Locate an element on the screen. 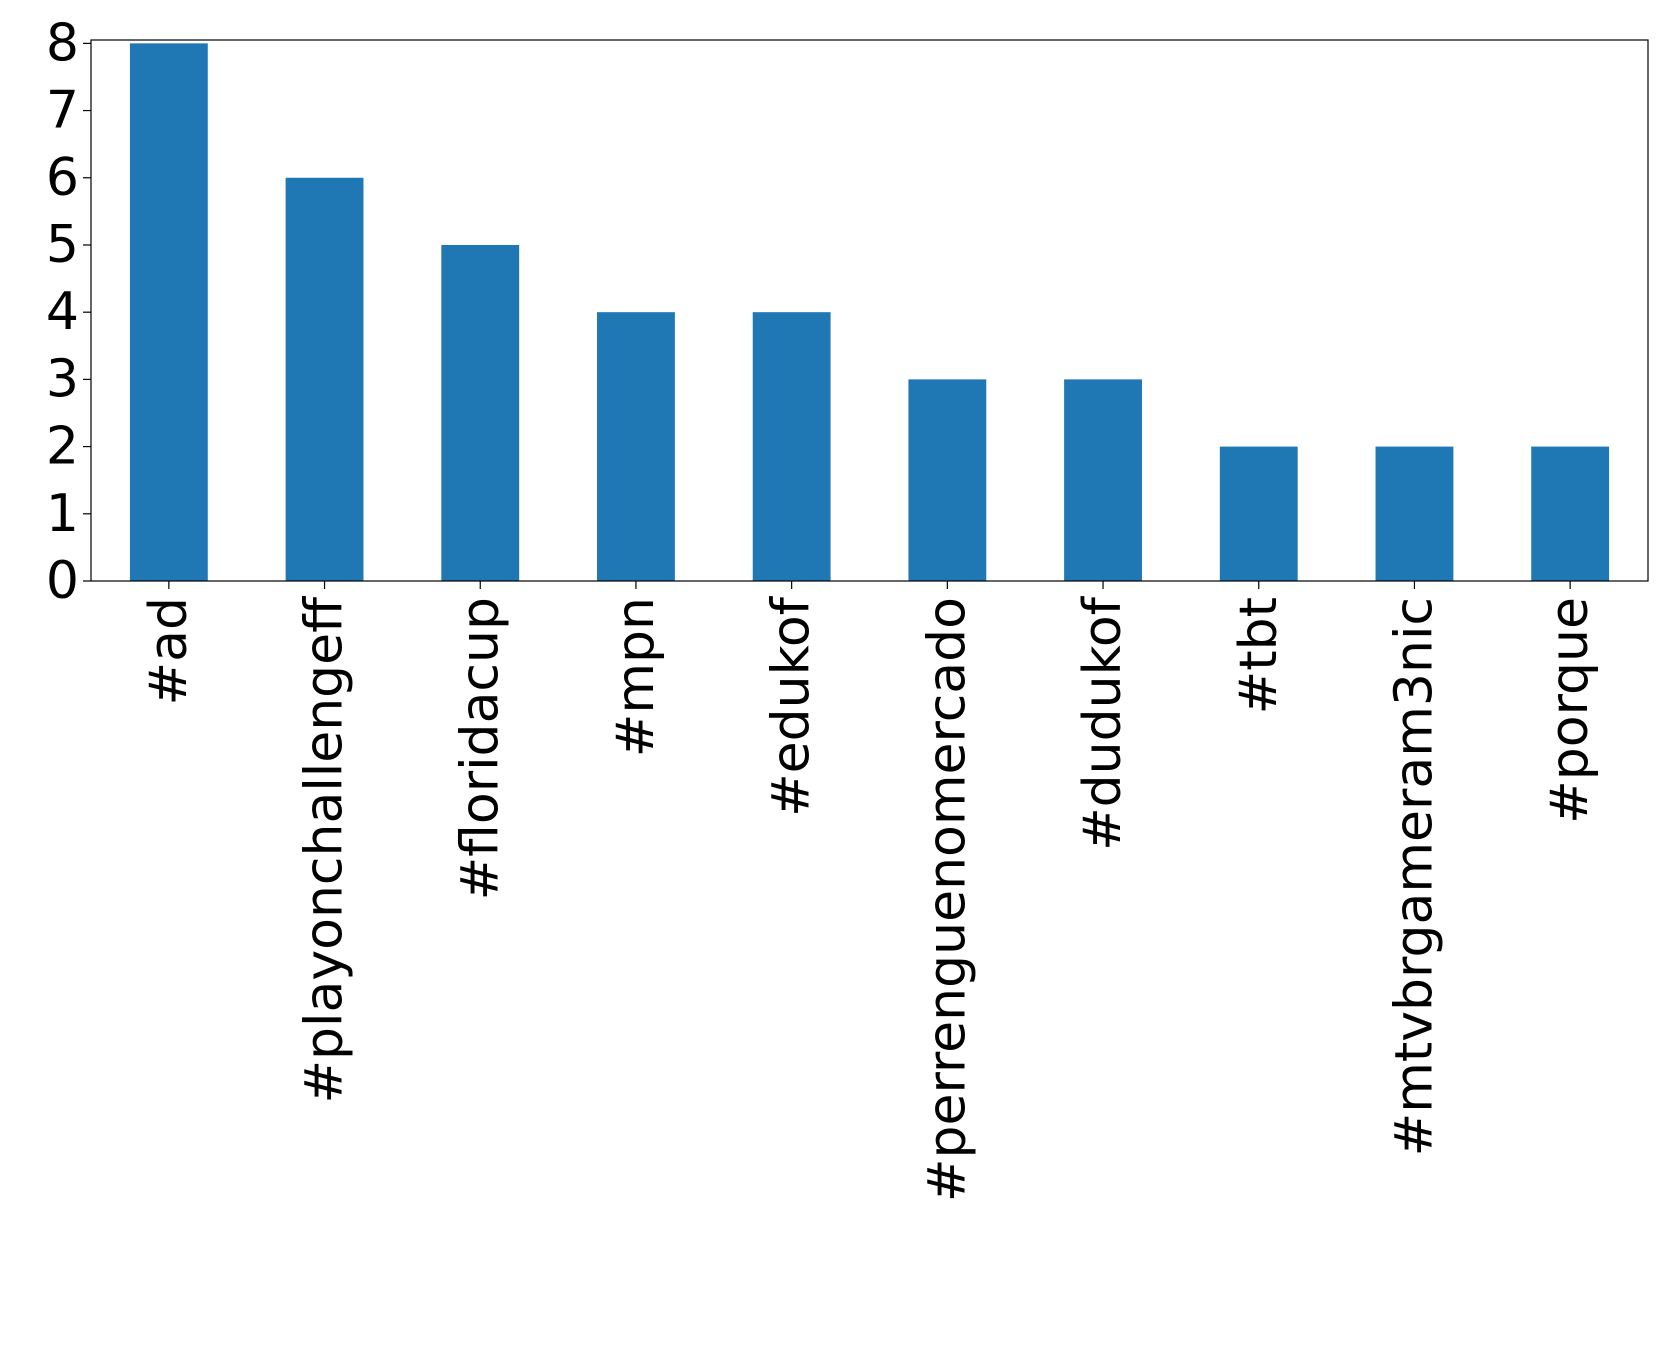 The image size is (1679, 1355). x-tick-label: #porque is located at coordinates (1570, 710).